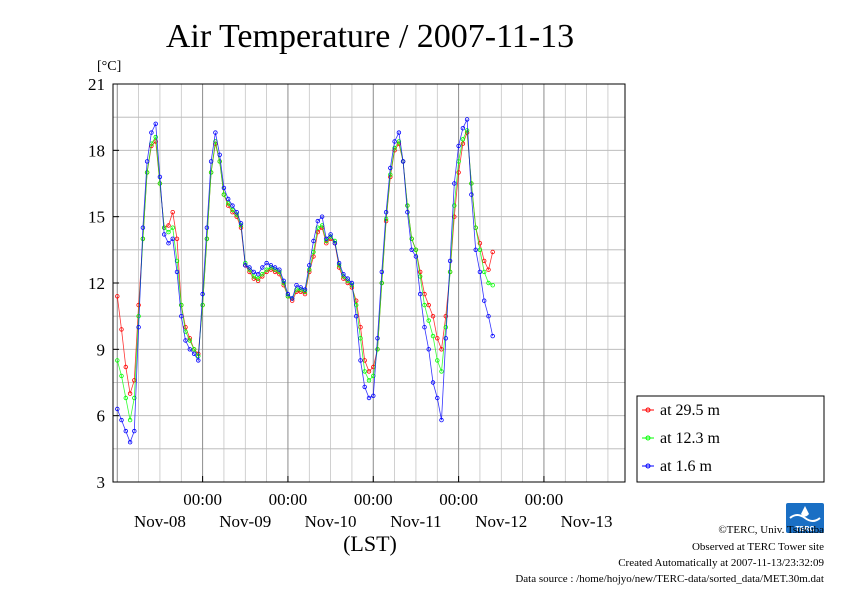 This screenshot has height=595, width=842. I want to click on legend-swatch-marker, so click(648, 438).